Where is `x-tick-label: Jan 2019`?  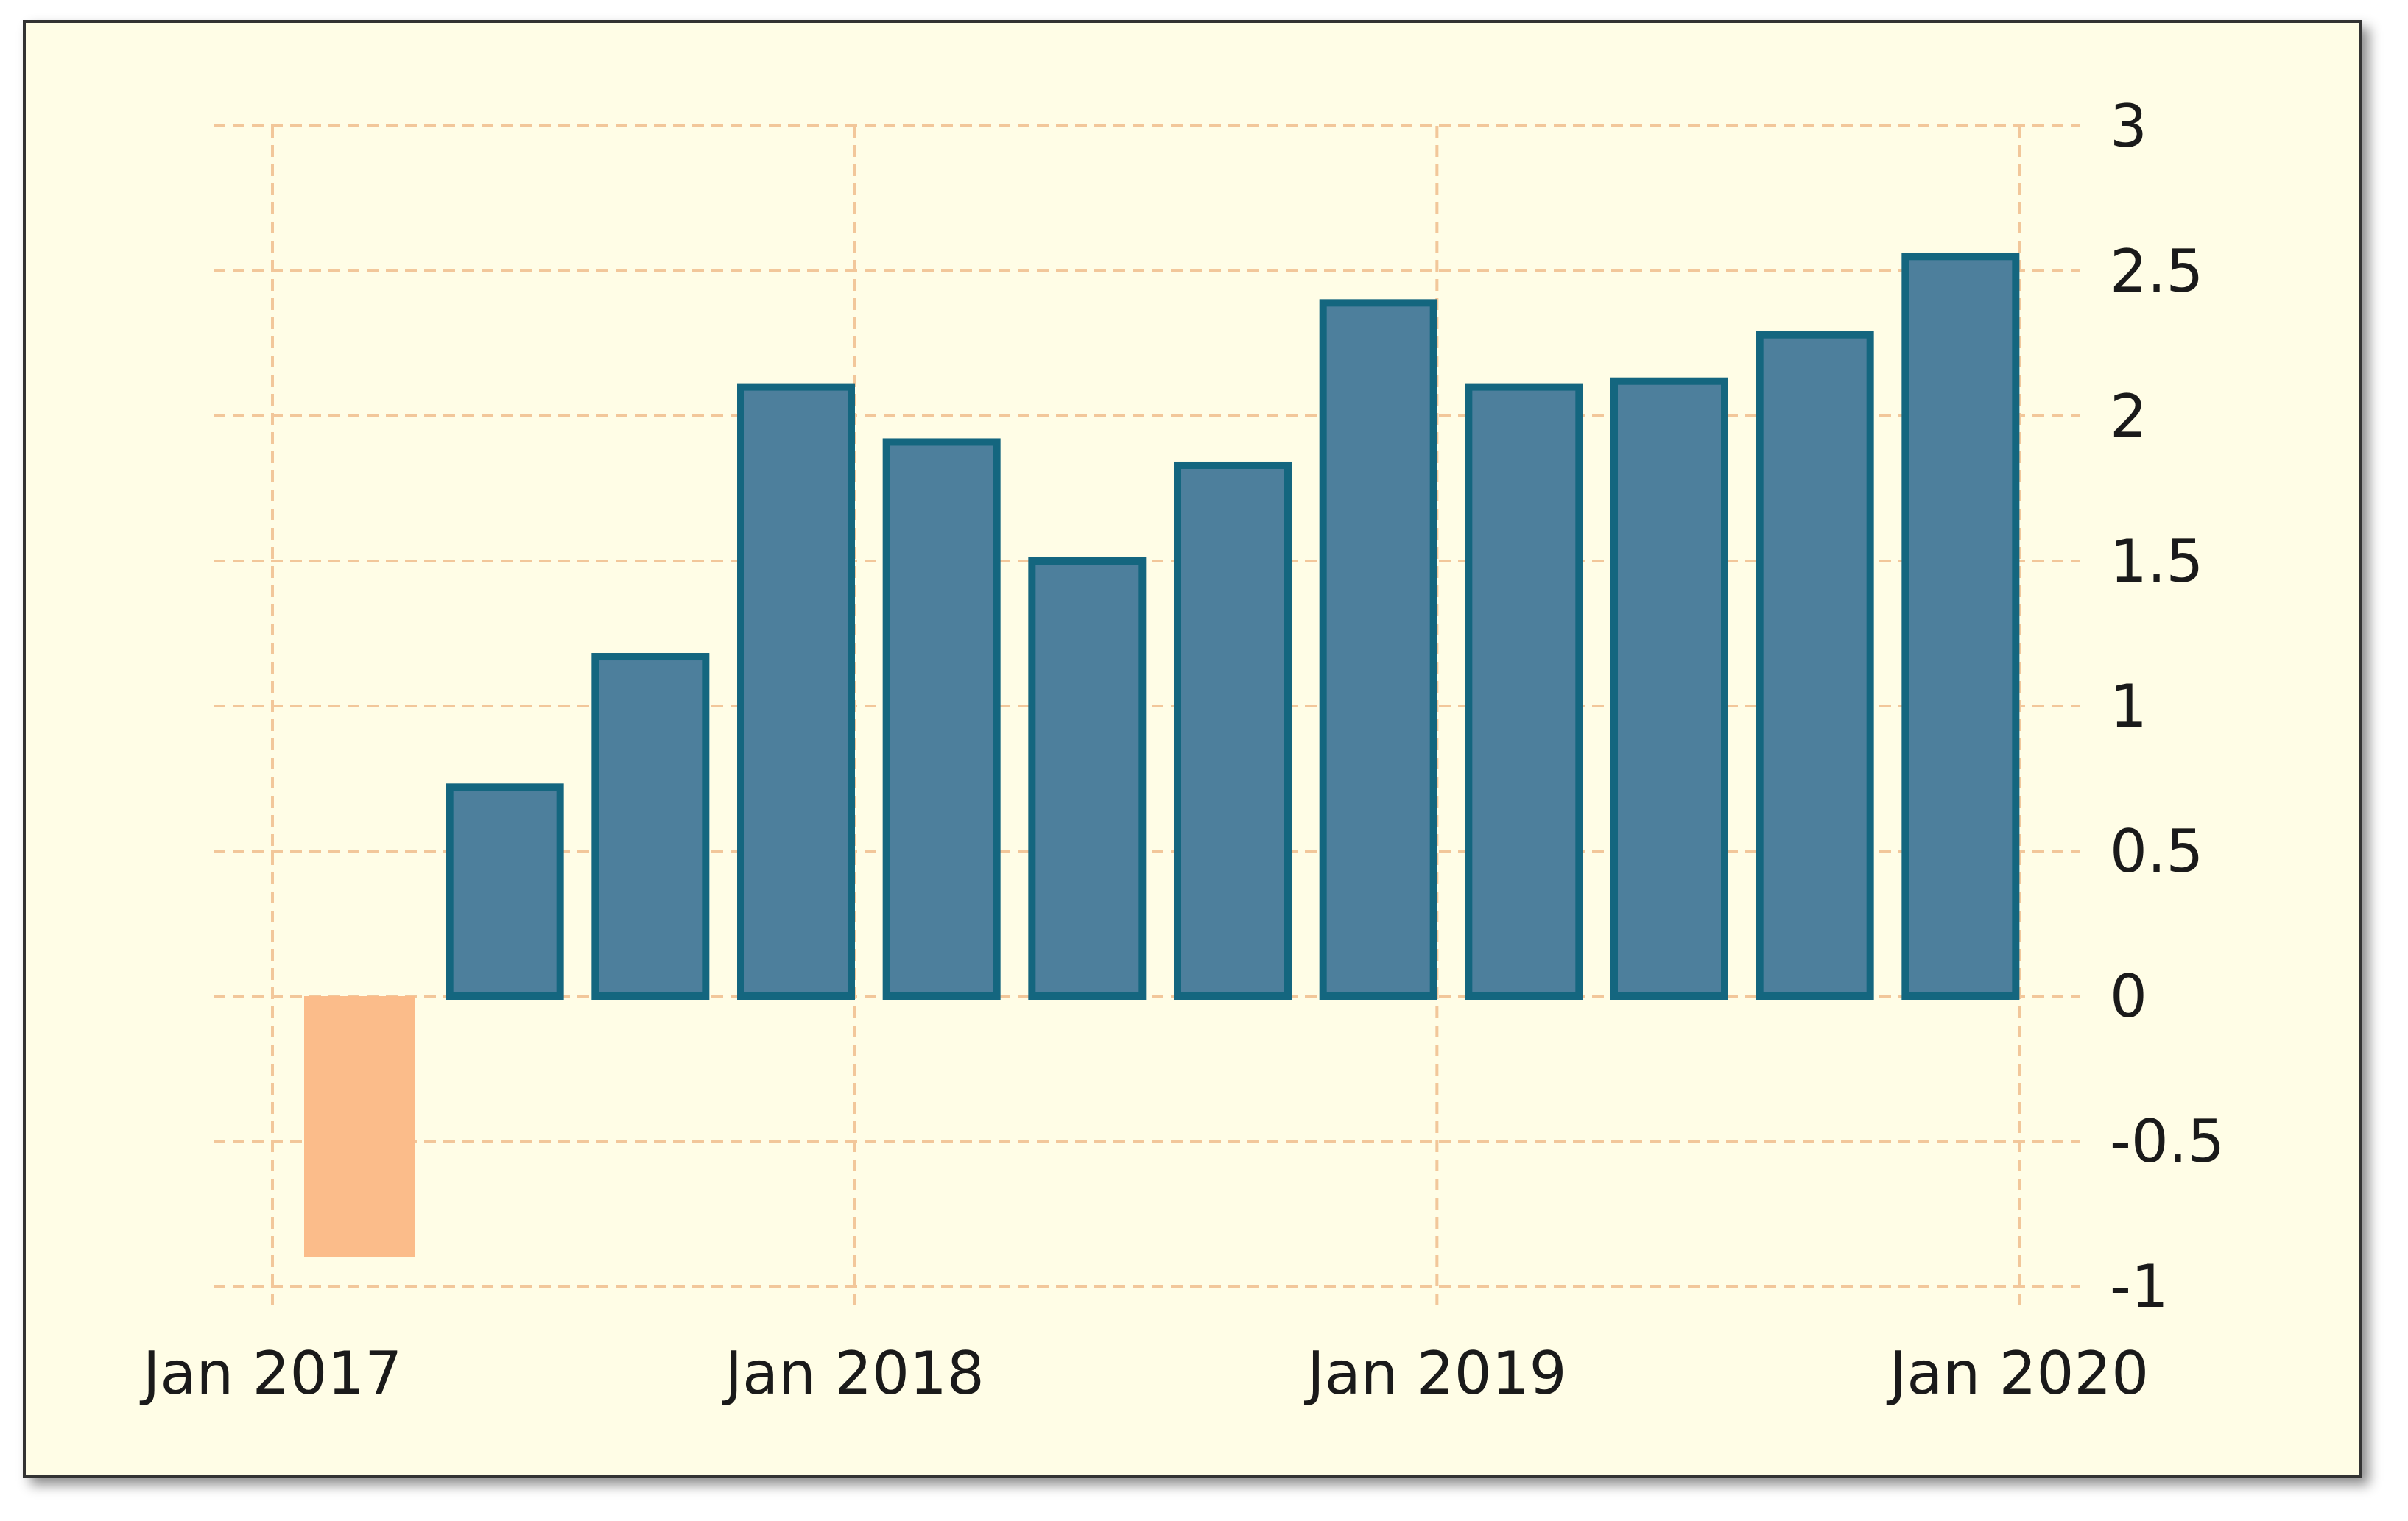 x-tick-label: Jan 2019 is located at coordinates (1434, 1373).